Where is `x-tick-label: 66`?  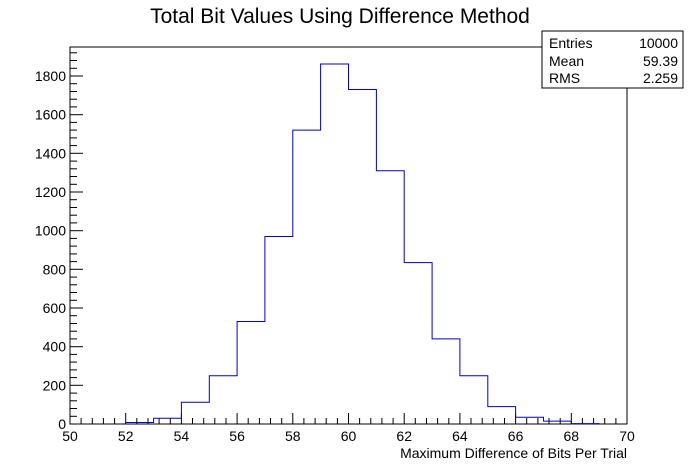
x-tick-label: 66 is located at coordinates (516, 436).